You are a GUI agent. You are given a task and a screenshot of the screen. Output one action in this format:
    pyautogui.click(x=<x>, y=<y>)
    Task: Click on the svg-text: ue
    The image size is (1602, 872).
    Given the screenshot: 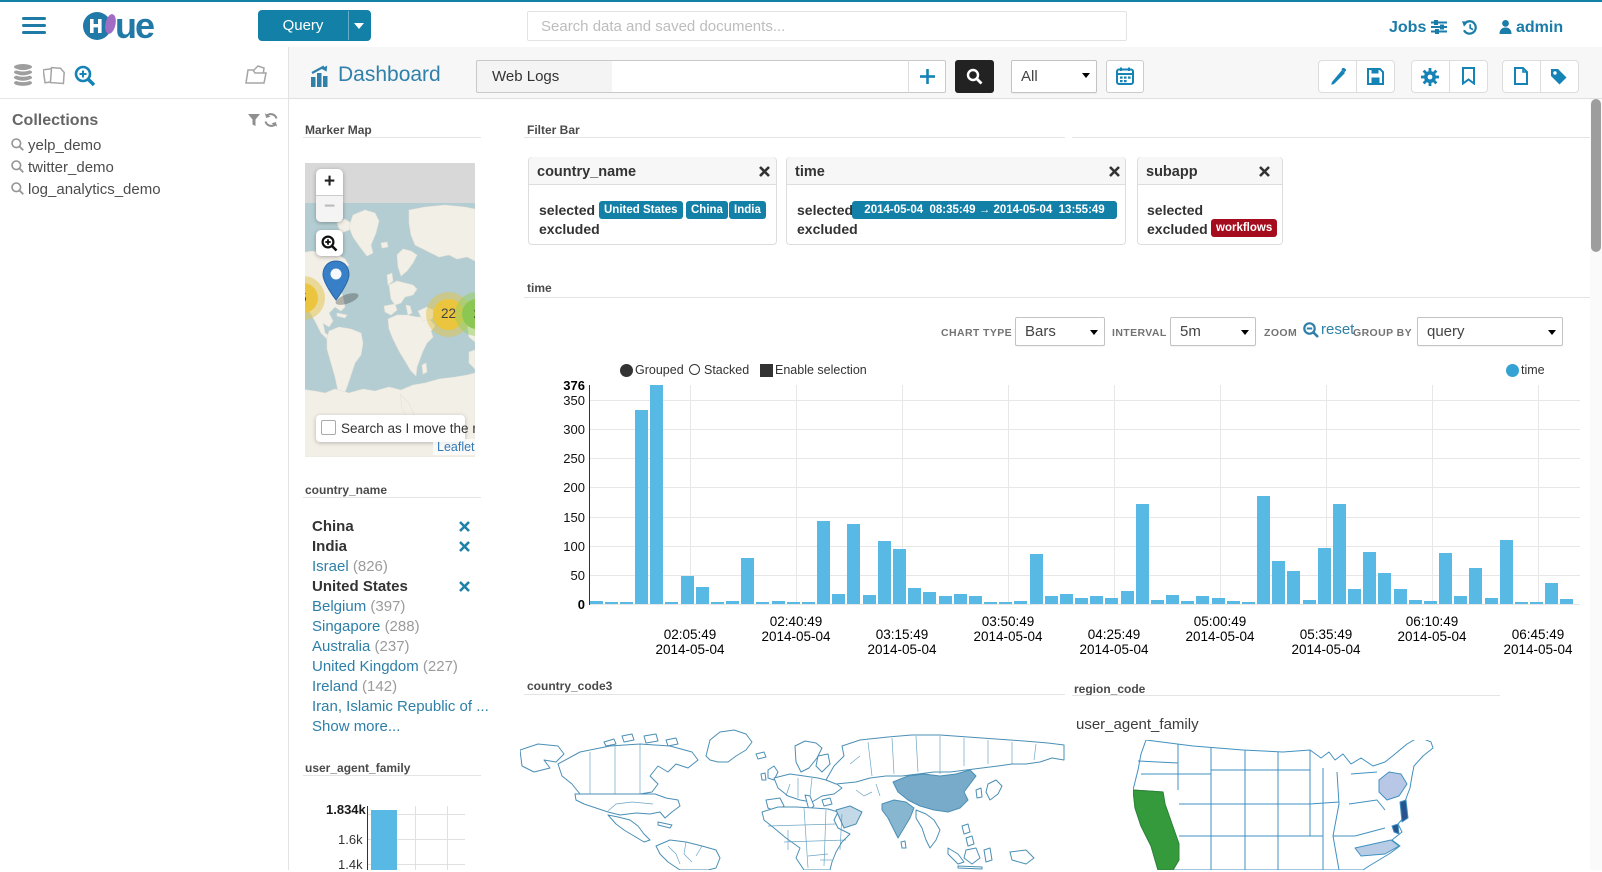 What is the action you would take?
    pyautogui.click(x=134, y=26)
    